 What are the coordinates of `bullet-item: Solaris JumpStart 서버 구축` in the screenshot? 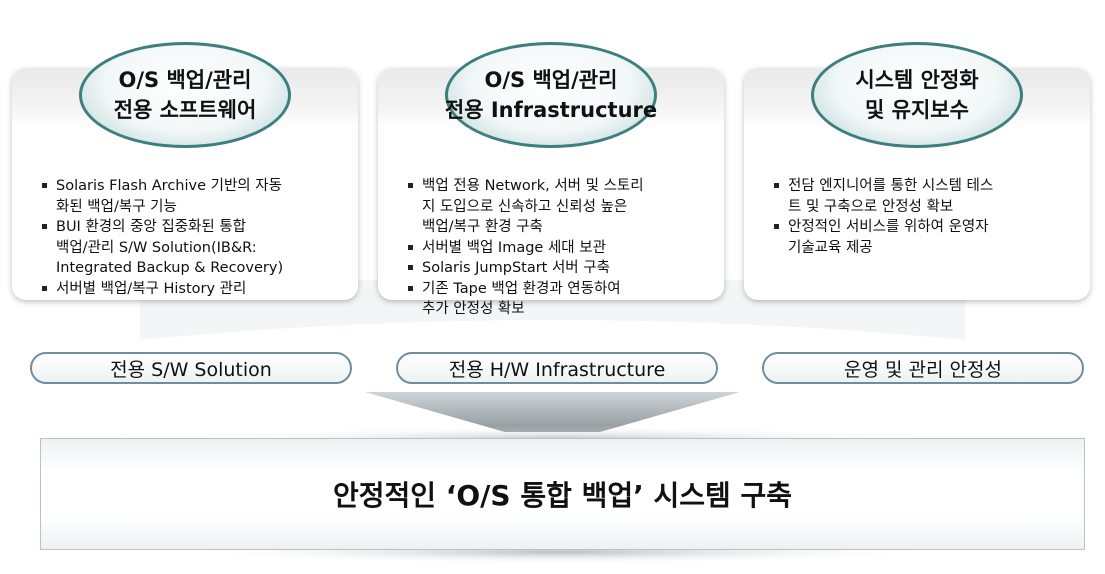 It's located at (526, 268).